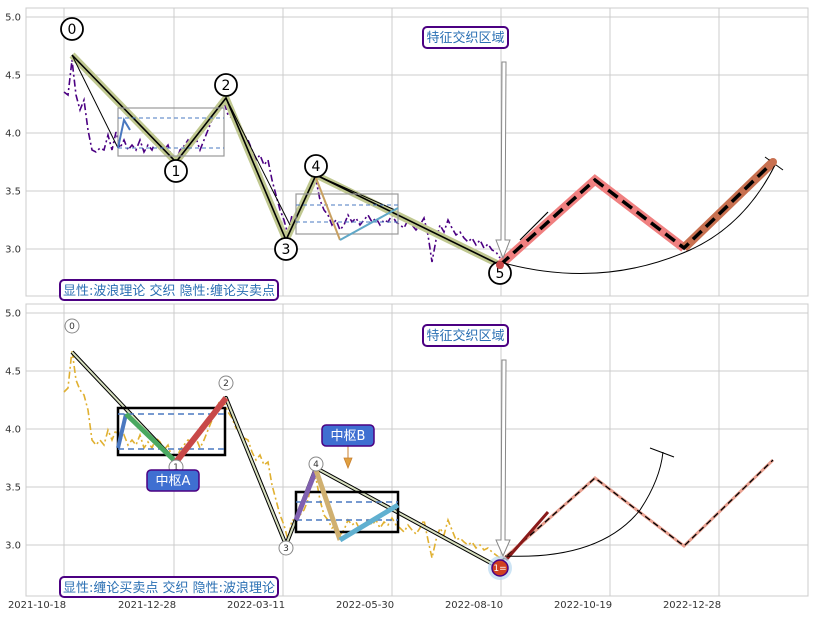 The image size is (816, 621). What do you see at coordinates (328, 505) in the screenshot?
I see `bottom-leg-tan` at bounding box center [328, 505].